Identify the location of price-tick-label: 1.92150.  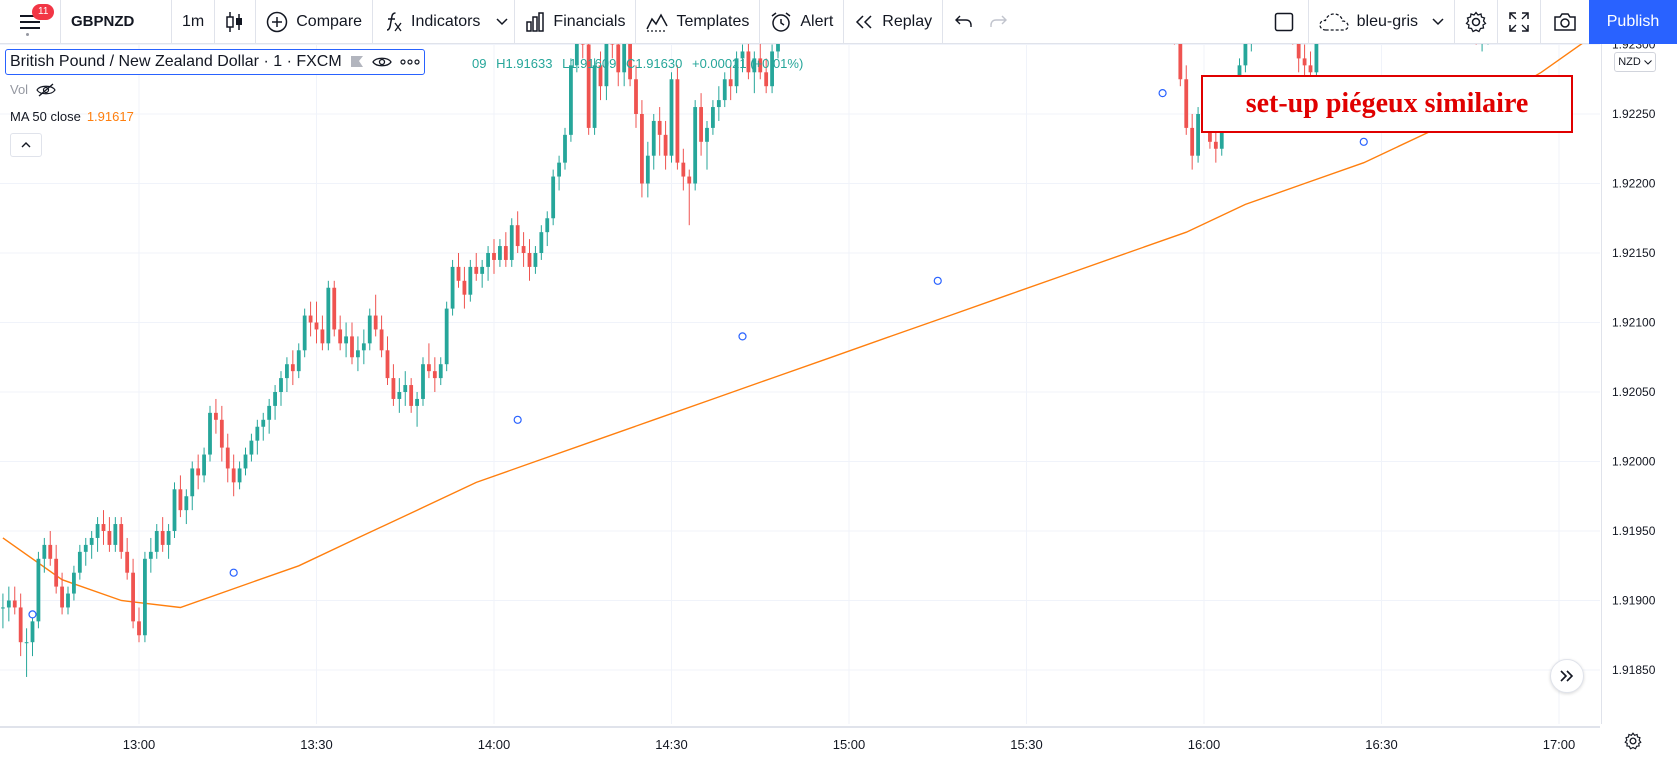
(1634, 253).